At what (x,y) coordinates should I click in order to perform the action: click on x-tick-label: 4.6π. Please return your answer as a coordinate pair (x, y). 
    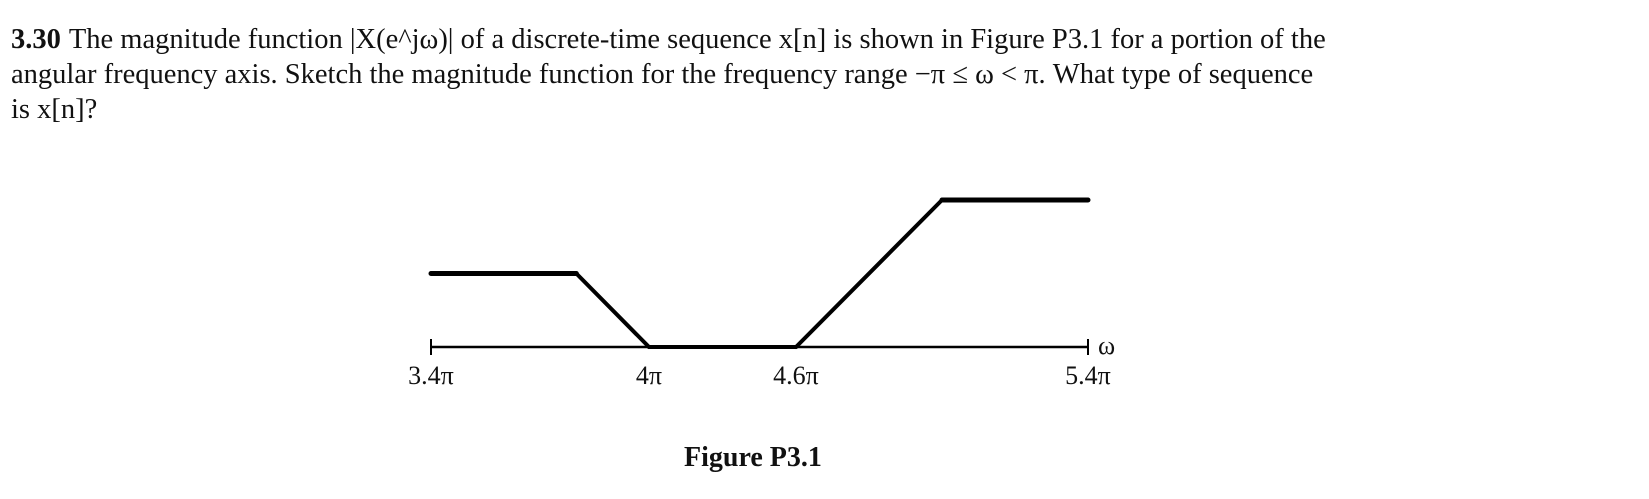
    Looking at the image, I should click on (796, 375).